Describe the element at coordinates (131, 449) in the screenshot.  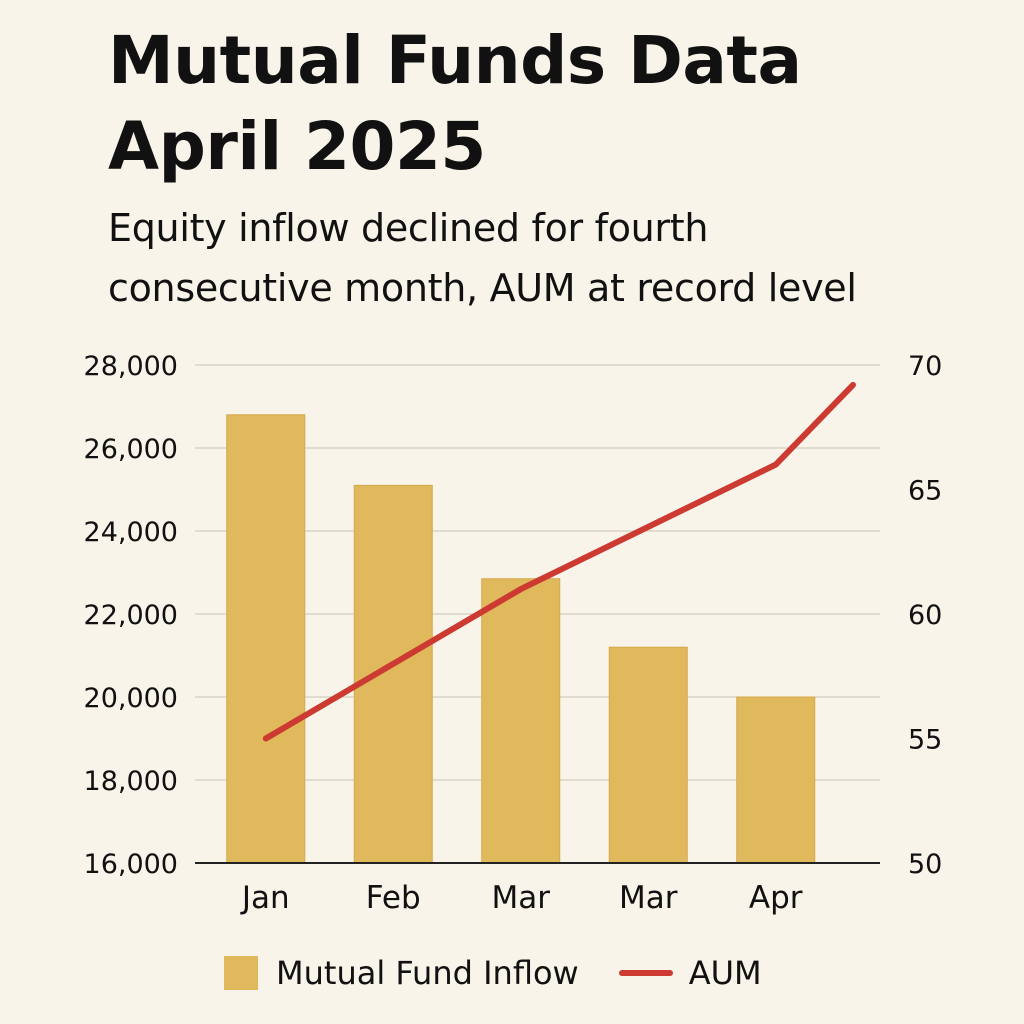
I see `left-axis-tick-label: 26,000` at that location.